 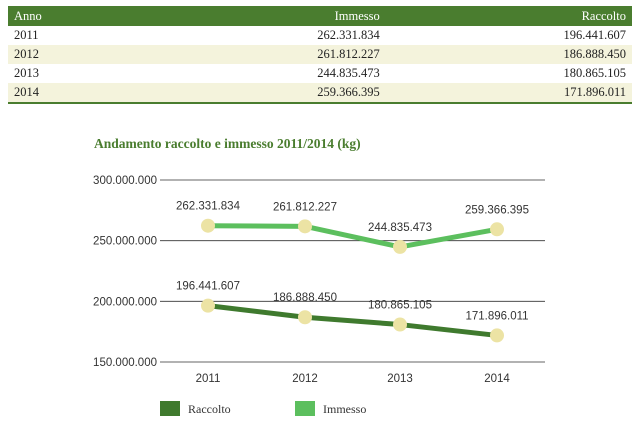 What do you see at coordinates (352, 236) in the screenshot?
I see `series-line-immesso` at bounding box center [352, 236].